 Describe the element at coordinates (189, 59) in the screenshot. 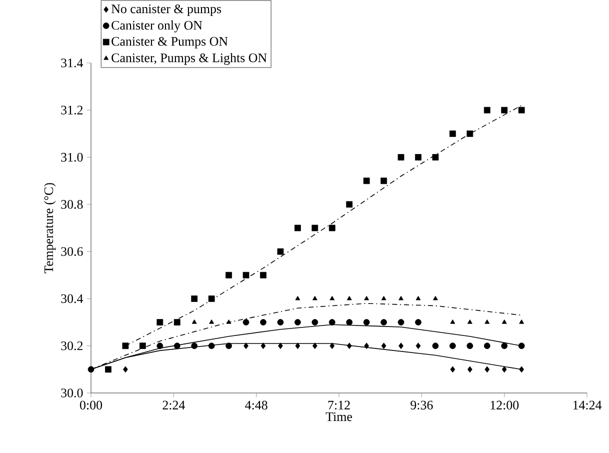

I see `legend-label: Canister, Pumps & Lights ON` at that location.